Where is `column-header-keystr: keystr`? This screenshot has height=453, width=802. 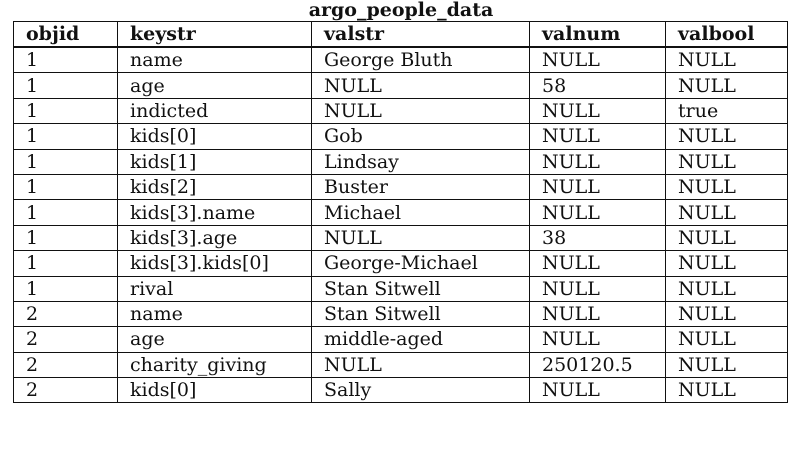 column-header-keystr: keystr is located at coordinates (214, 34).